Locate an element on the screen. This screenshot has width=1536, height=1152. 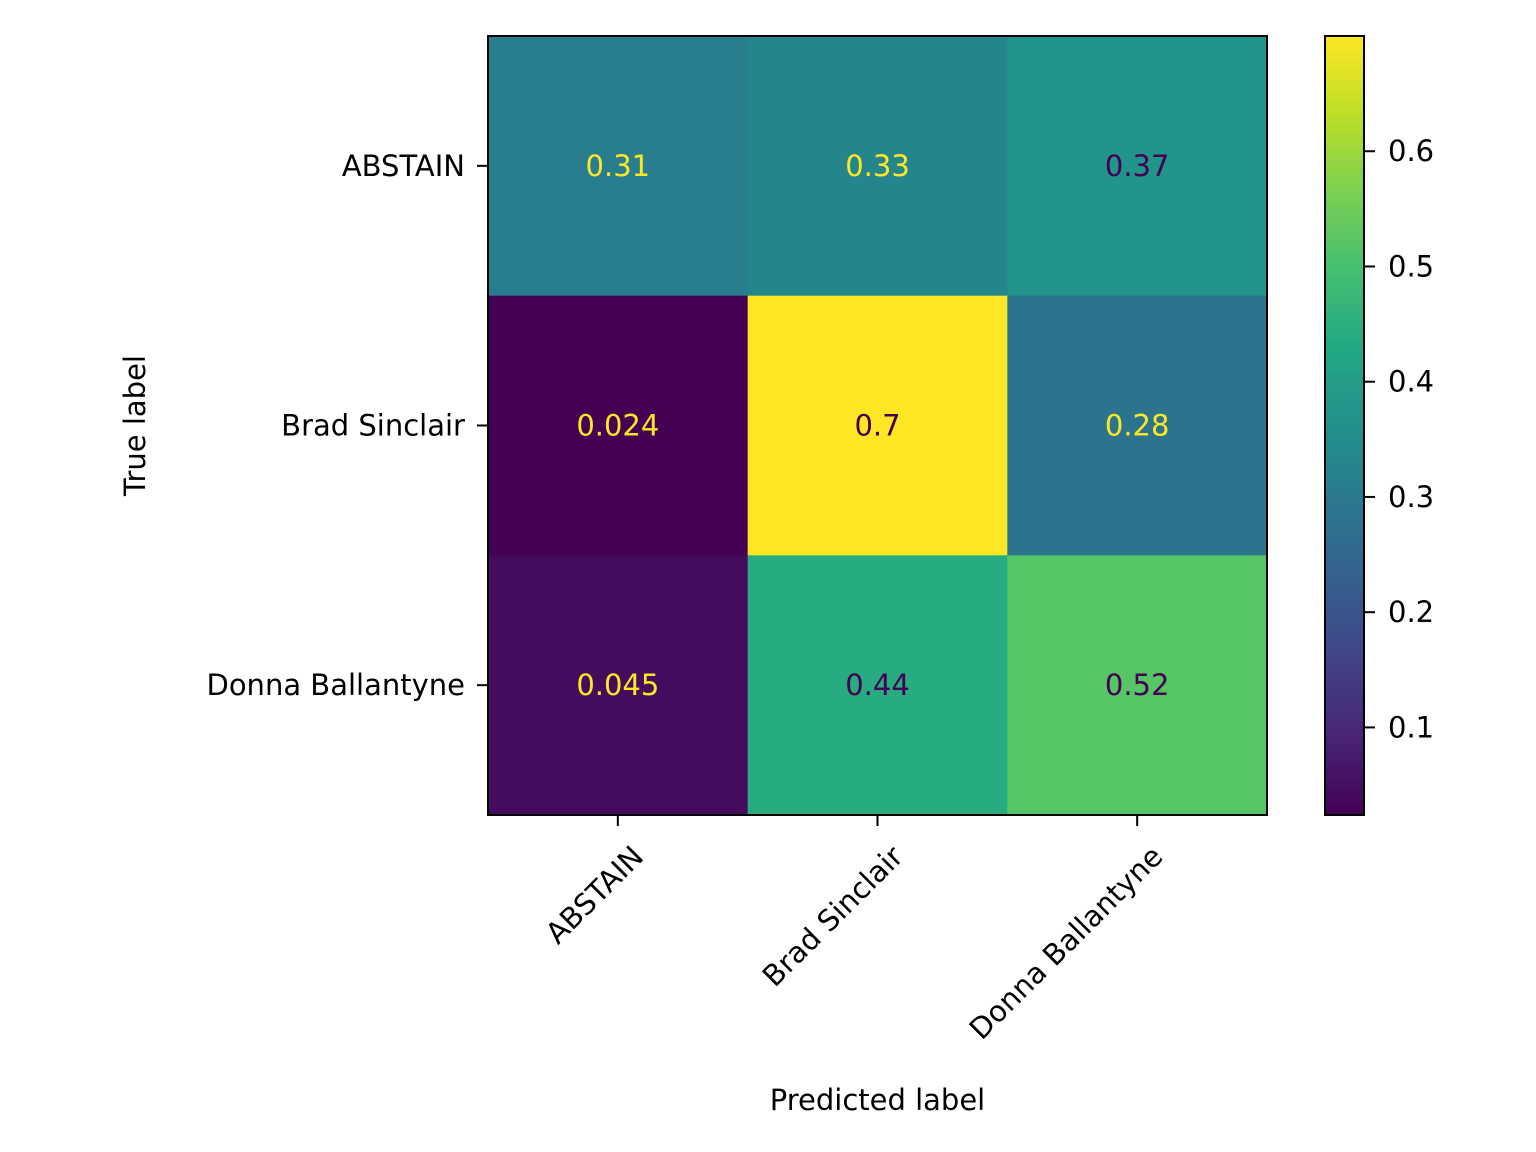
x-axis-label: Predicted label is located at coordinates (878, 1100).